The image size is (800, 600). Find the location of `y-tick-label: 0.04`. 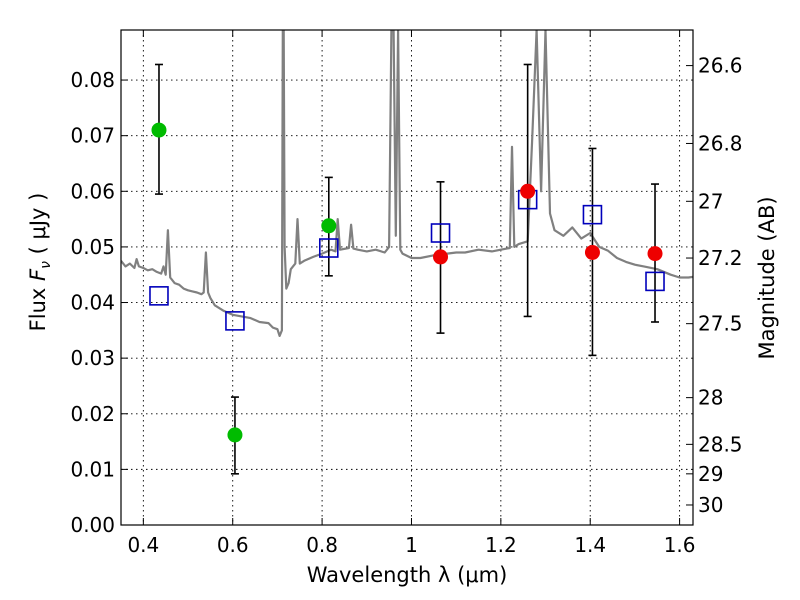

y-tick-label: 0.04 is located at coordinates (92, 303).